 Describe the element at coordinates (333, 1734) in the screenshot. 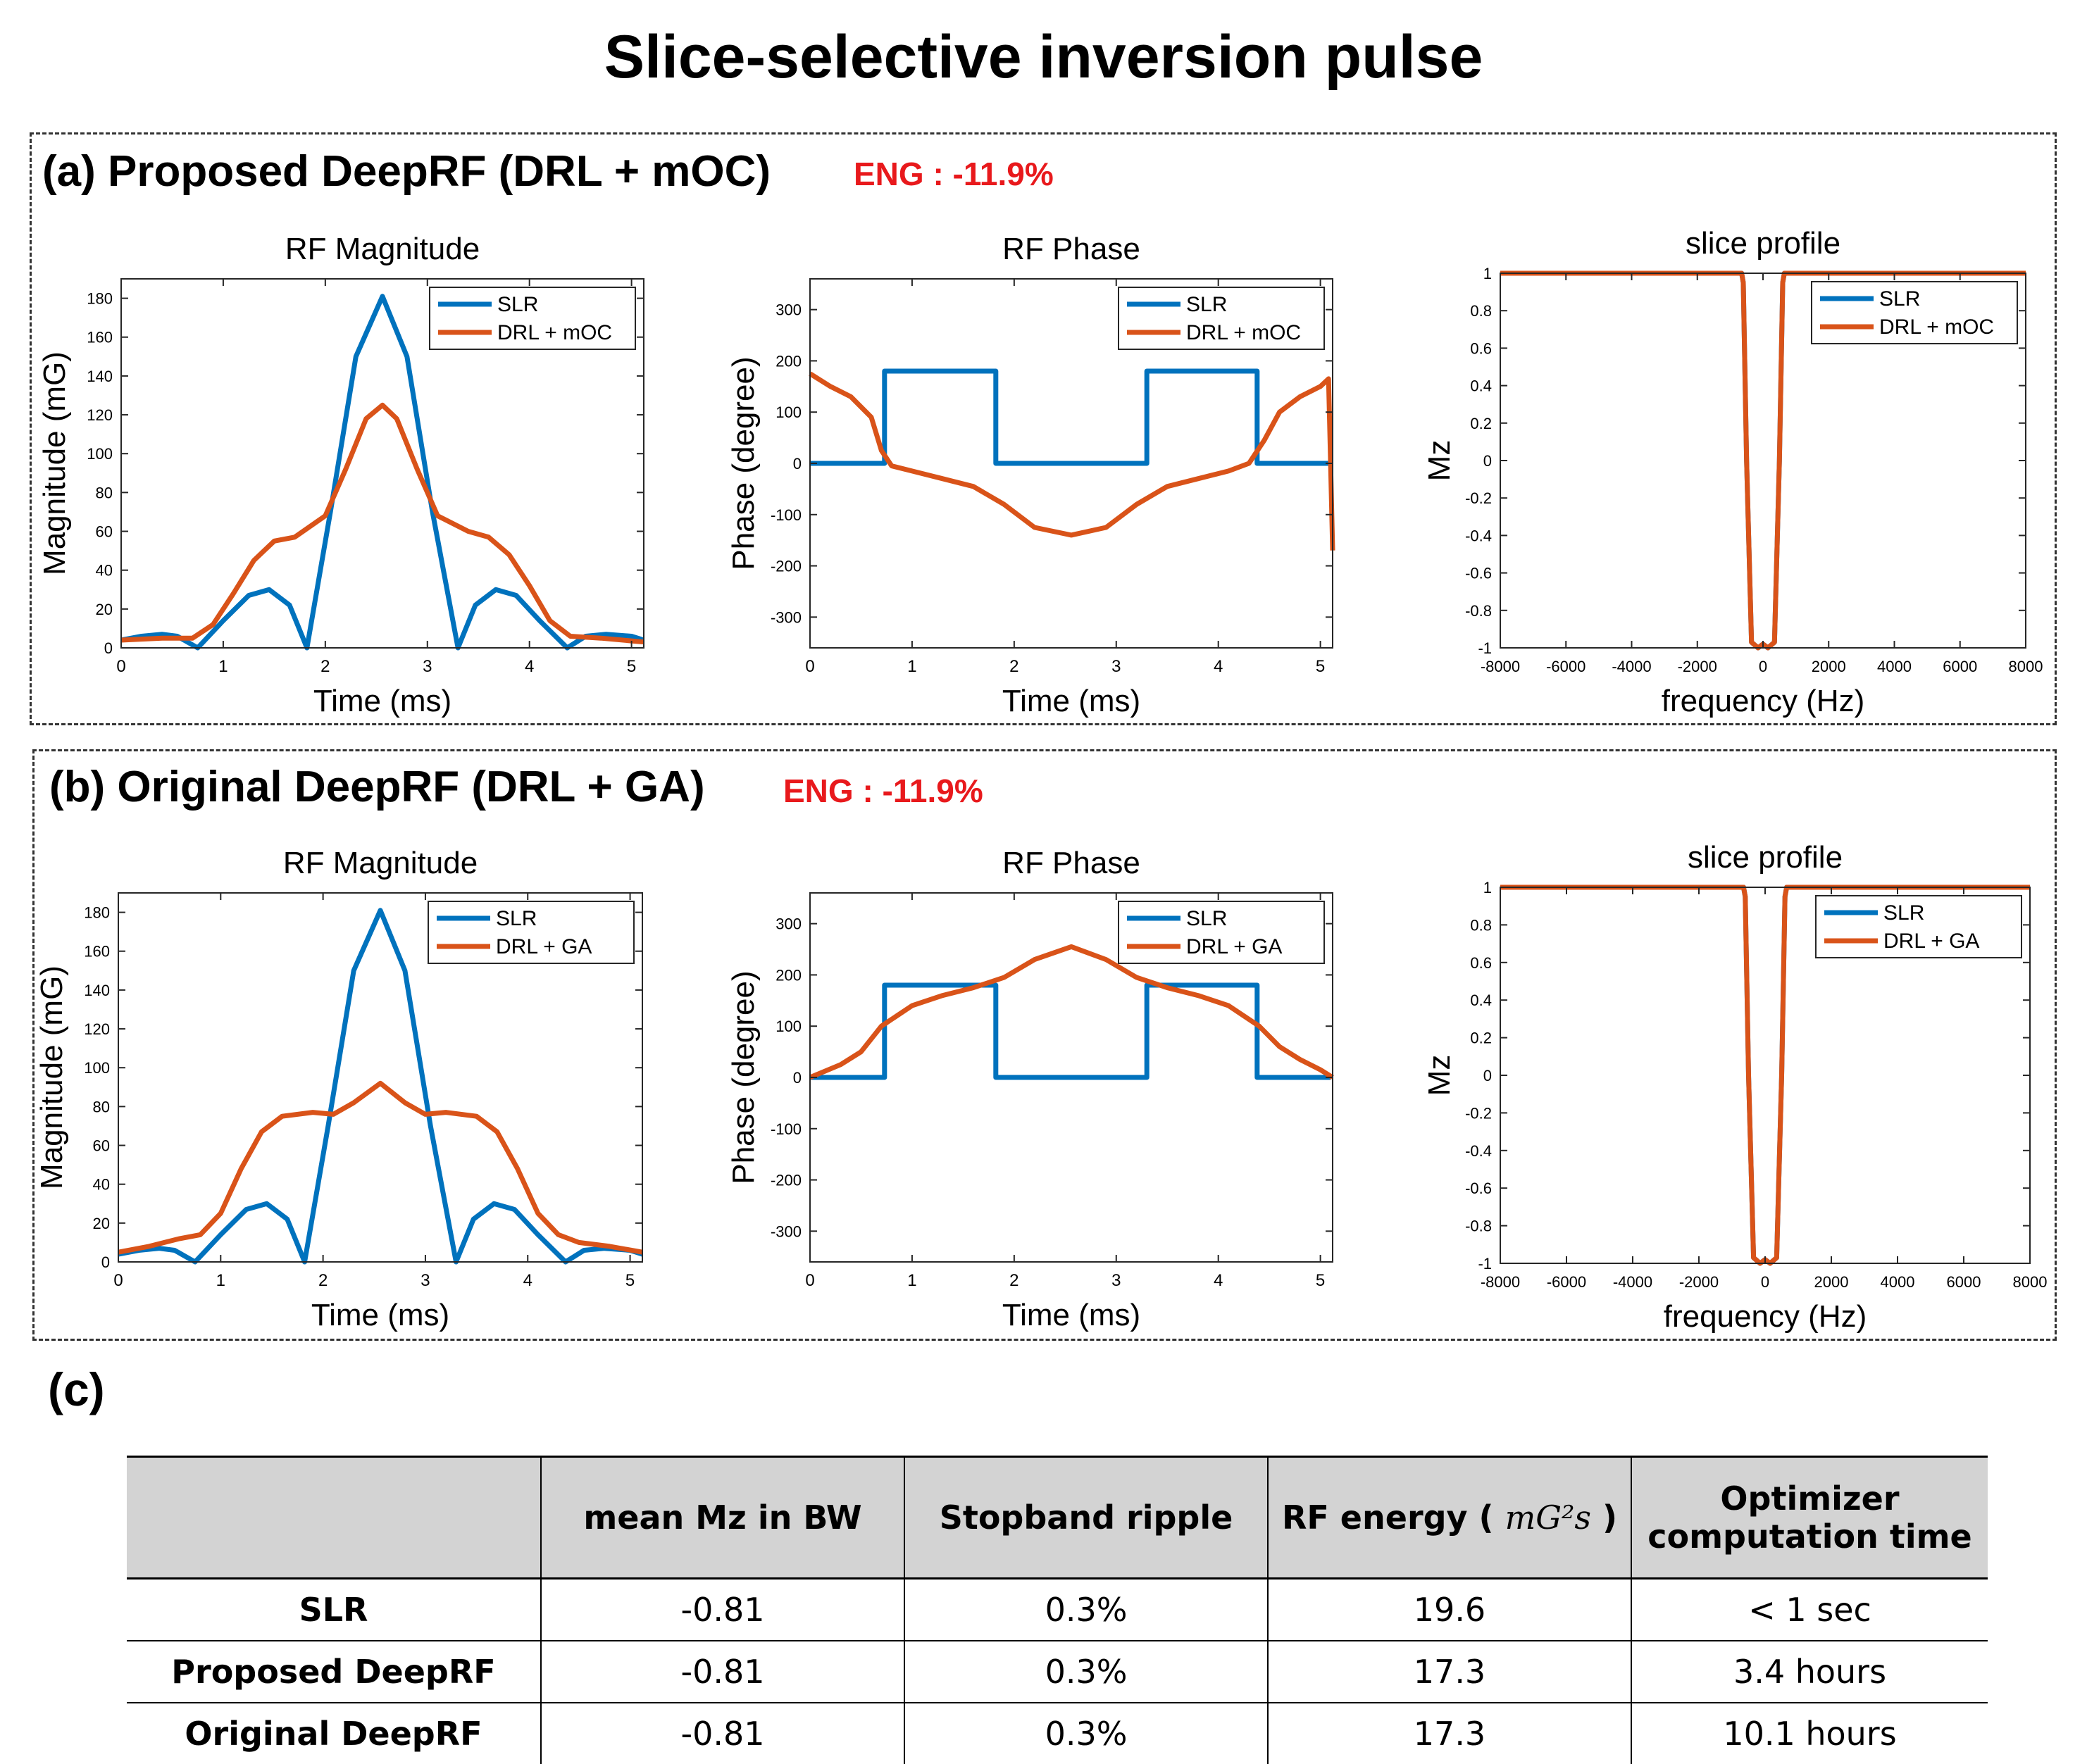

I see `row-label: Original DeepRF` at that location.